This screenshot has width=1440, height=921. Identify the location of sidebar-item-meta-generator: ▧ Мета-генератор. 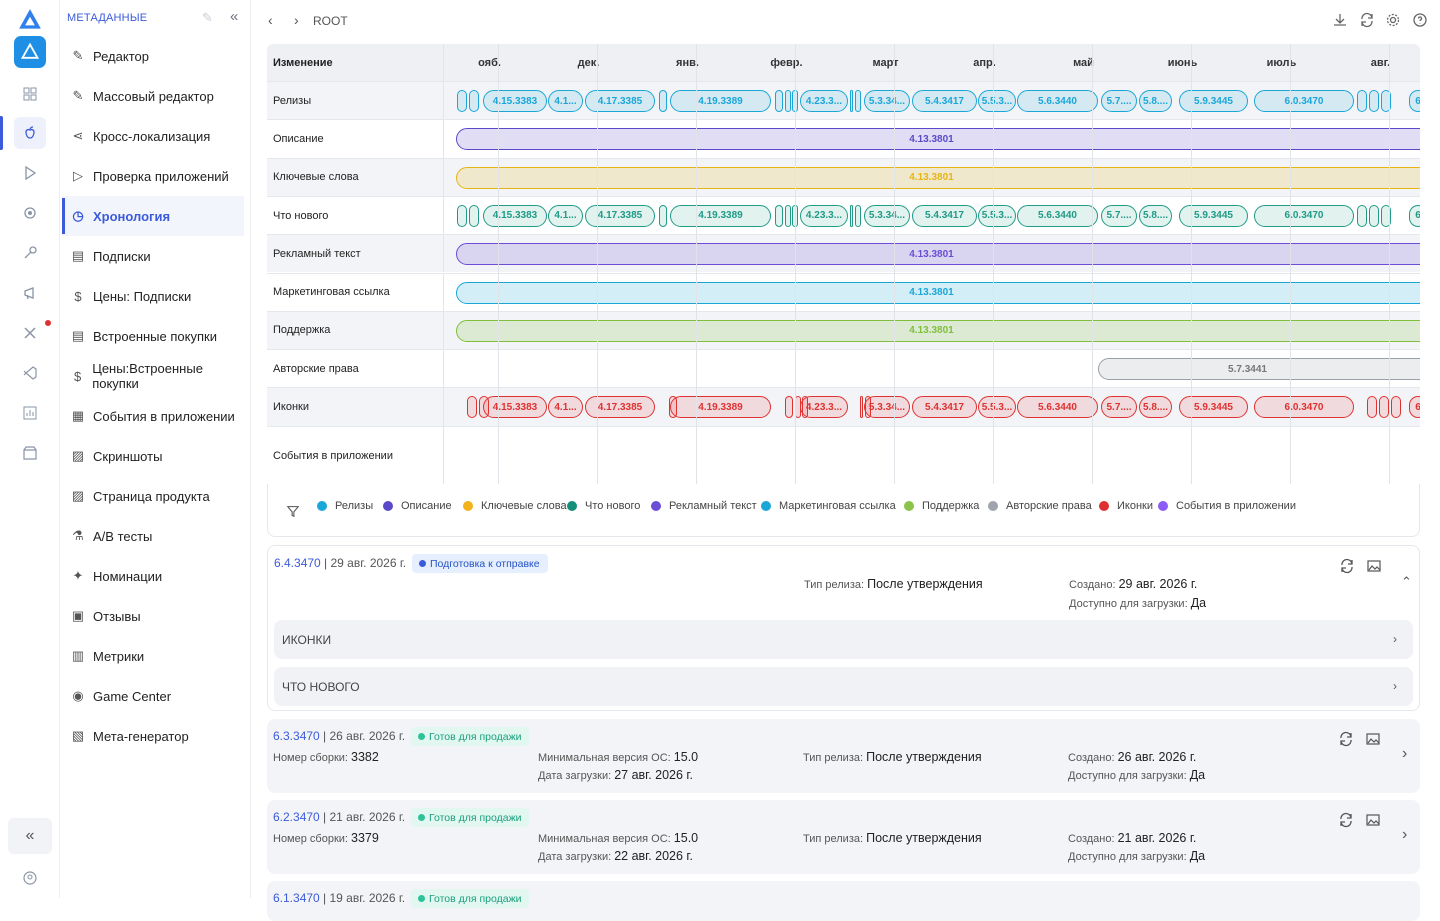
(153, 736).